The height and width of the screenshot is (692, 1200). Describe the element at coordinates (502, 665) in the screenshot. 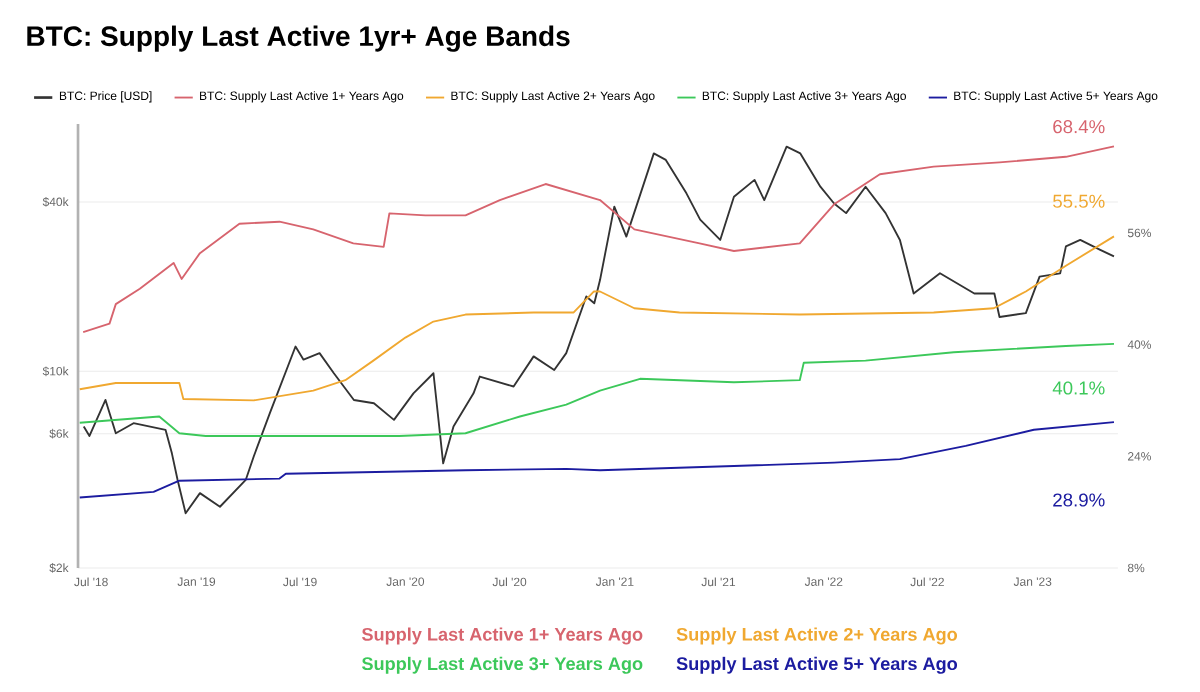

I see `text: Supply Last Active 3+ Years Ago` at that location.